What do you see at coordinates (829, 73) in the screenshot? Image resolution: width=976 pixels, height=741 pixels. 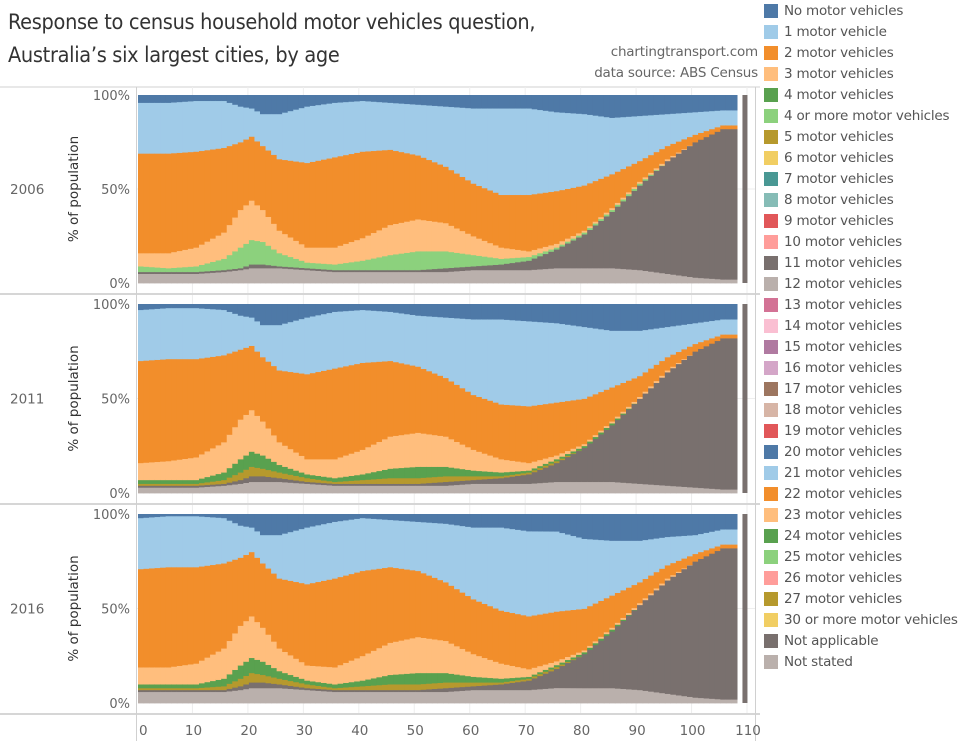 I see `legend-item: 3 motor vehicles` at bounding box center [829, 73].